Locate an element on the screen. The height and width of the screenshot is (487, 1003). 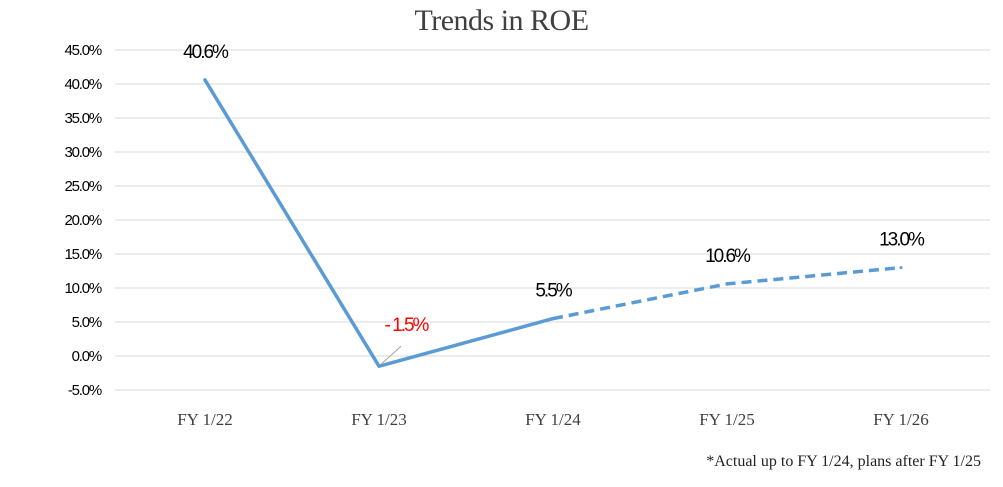
chart-title: Trends in ROE is located at coordinates (501, 20).